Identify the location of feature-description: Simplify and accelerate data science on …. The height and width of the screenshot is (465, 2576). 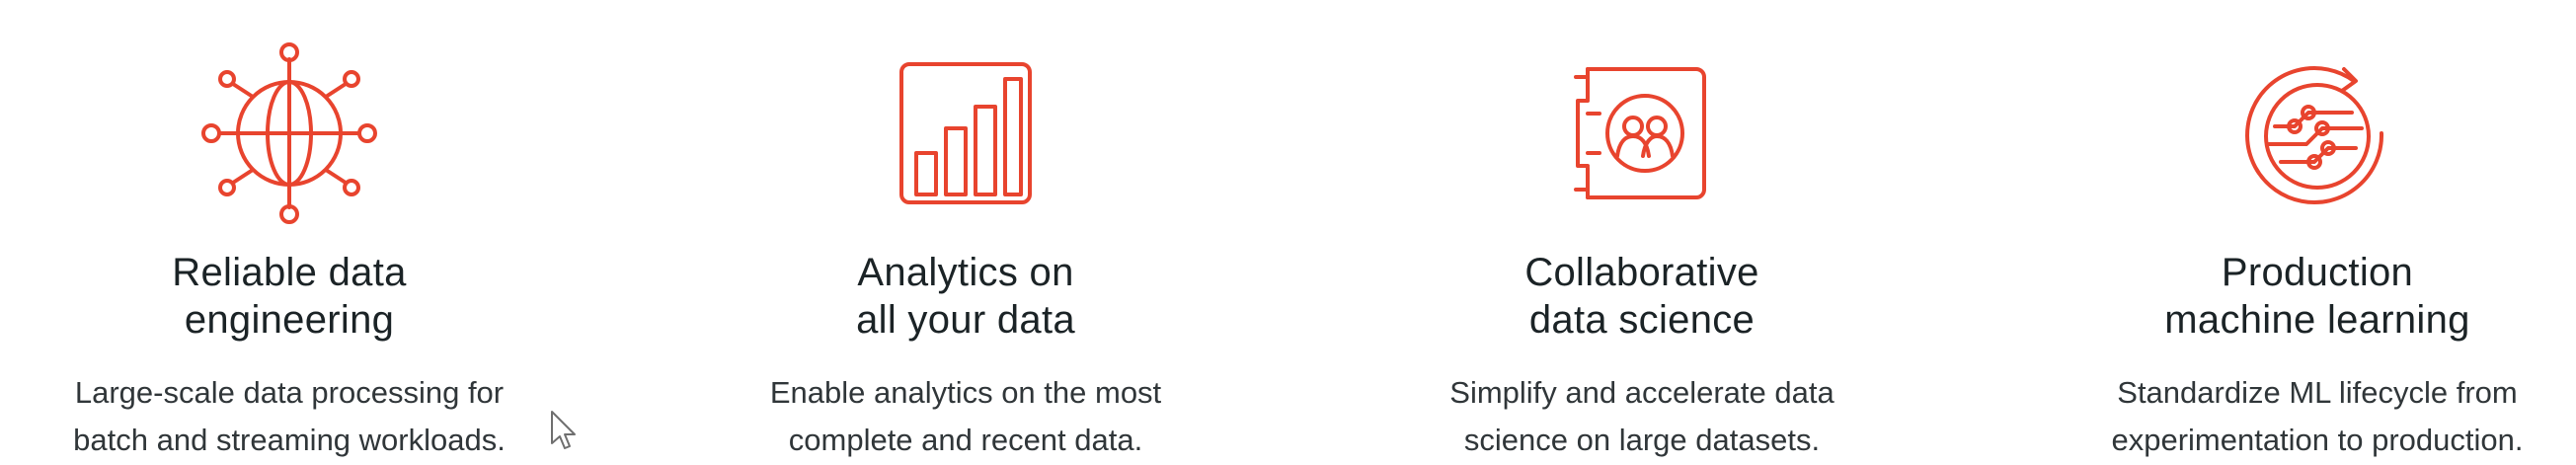
(1642, 416).